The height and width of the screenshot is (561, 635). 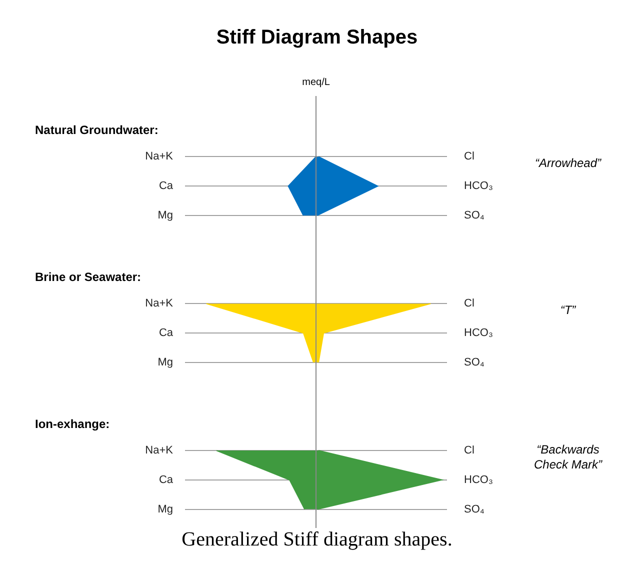 I want to click on text: Ion-exhange:, so click(x=72, y=423).